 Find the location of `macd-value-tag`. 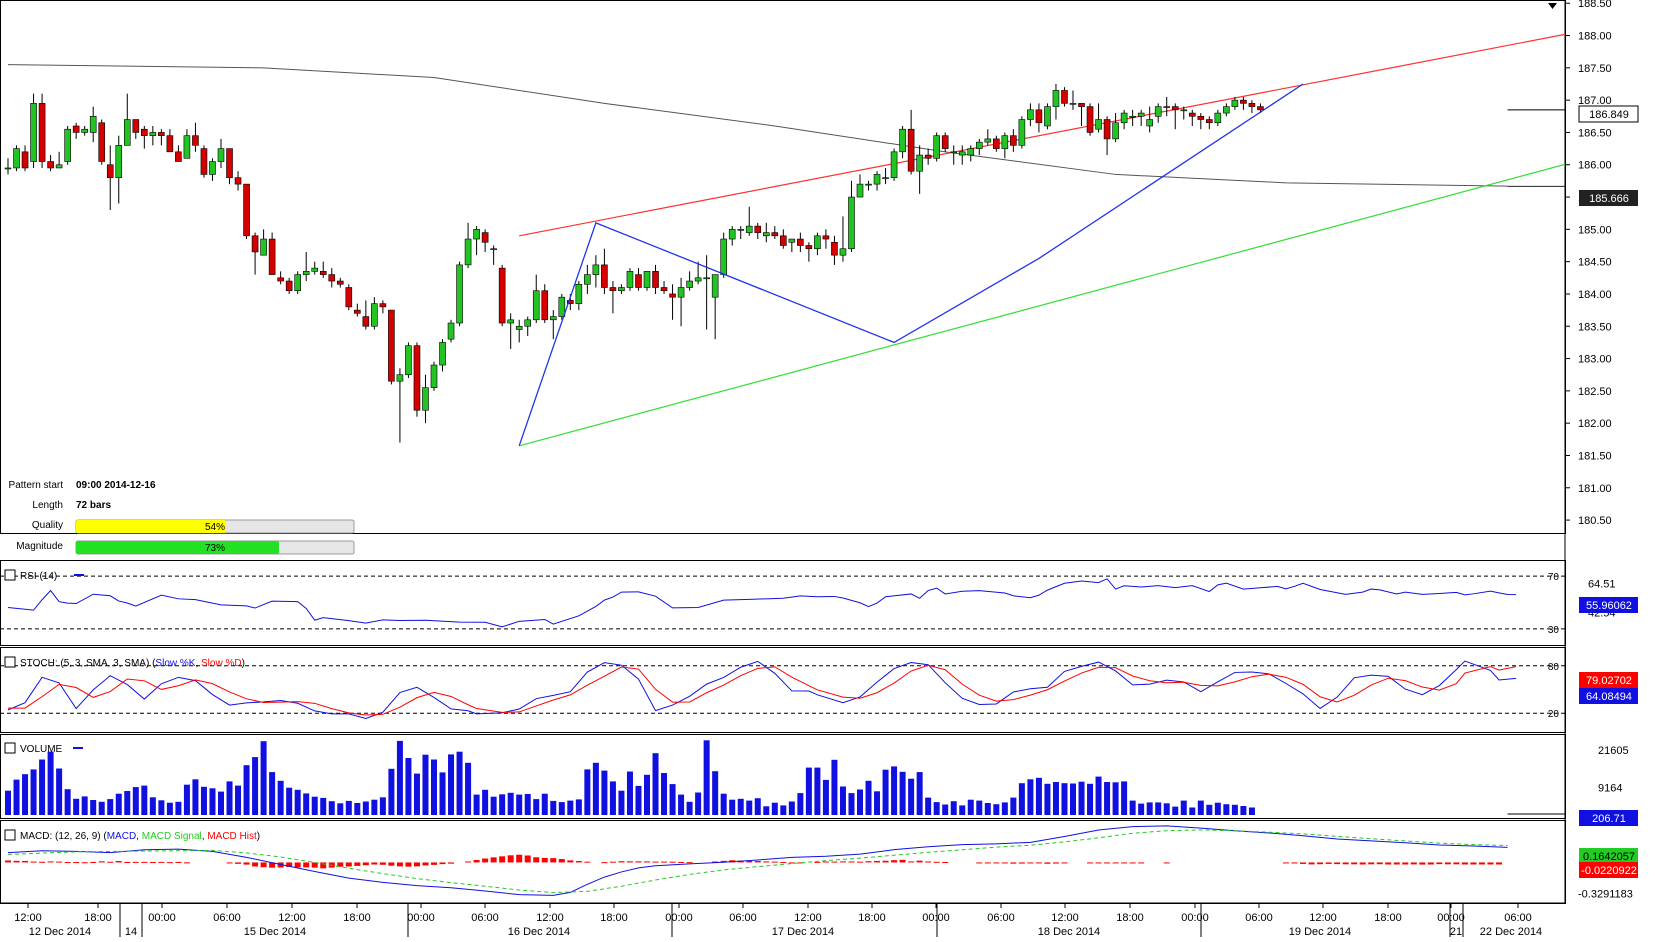

macd-value-tag is located at coordinates (1608, 855).